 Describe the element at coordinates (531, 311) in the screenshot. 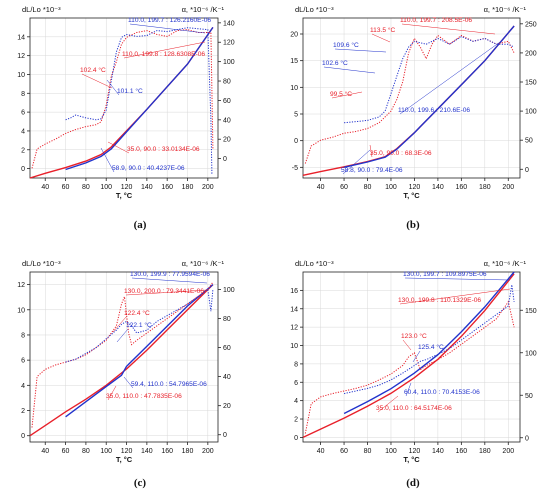

I see `y-right-tick-label: 150` at that location.